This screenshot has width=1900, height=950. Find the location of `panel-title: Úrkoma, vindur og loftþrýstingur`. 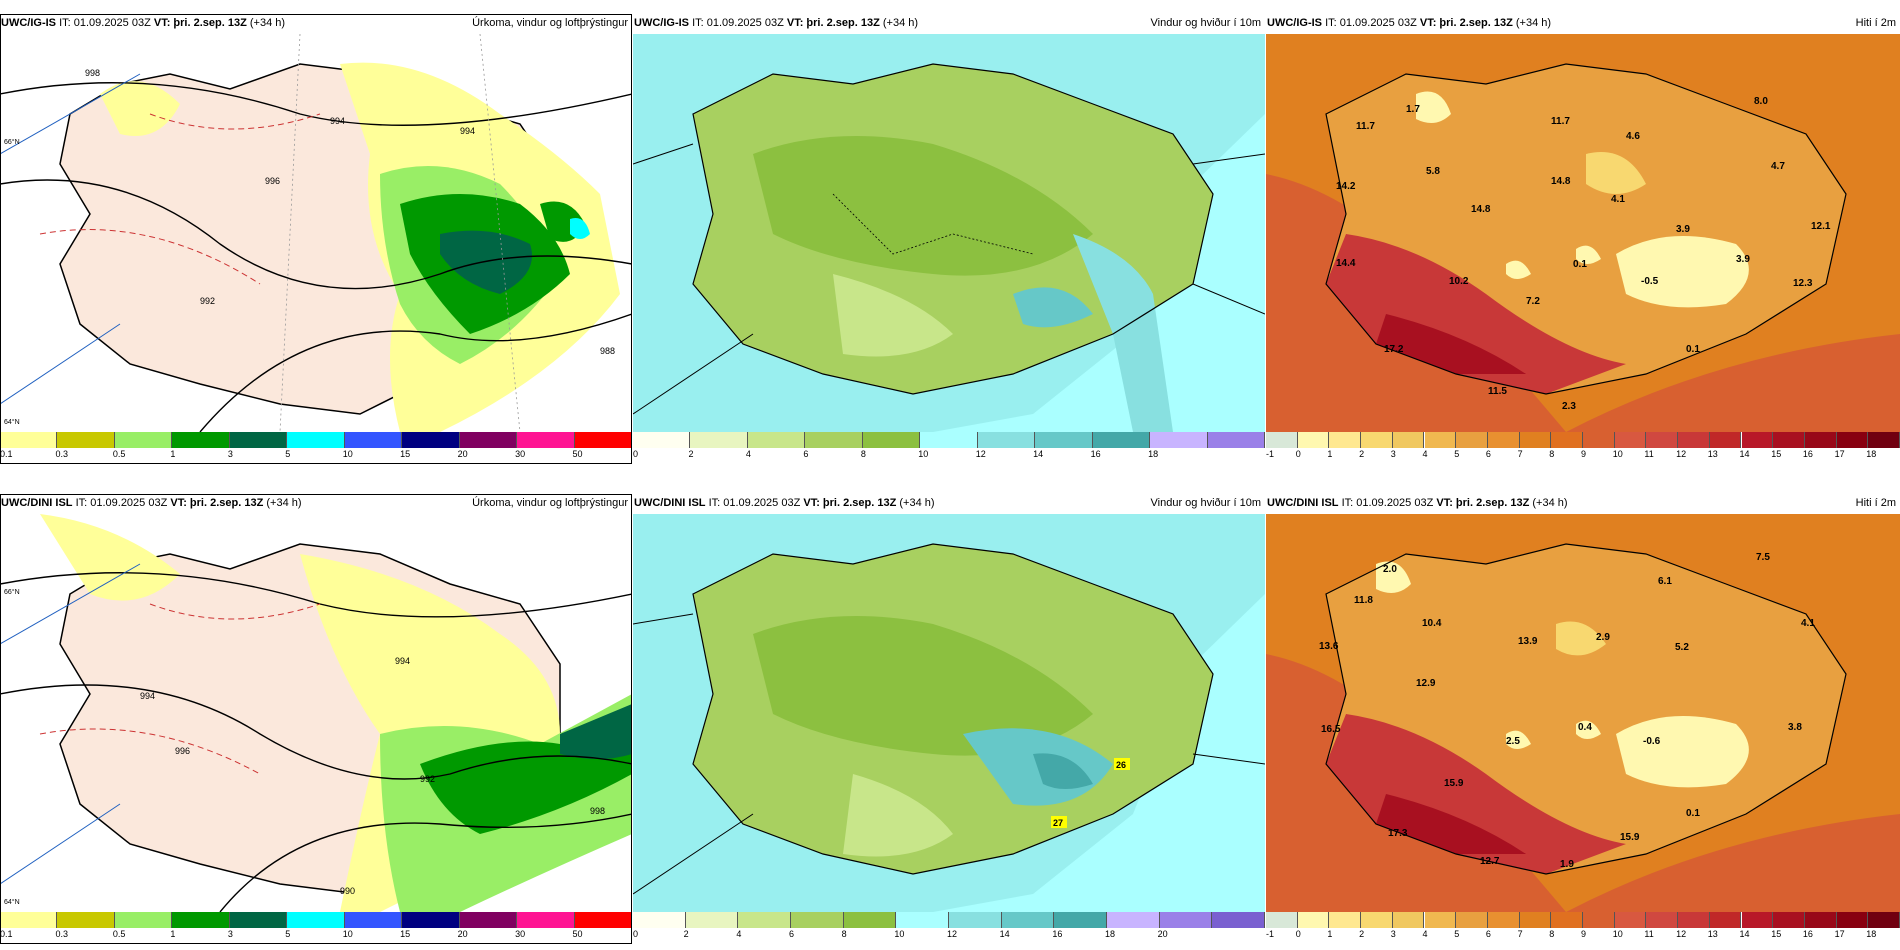

panel-title: Úrkoma, vindur og loftþrýstingur is located at coordinates (550, 23).